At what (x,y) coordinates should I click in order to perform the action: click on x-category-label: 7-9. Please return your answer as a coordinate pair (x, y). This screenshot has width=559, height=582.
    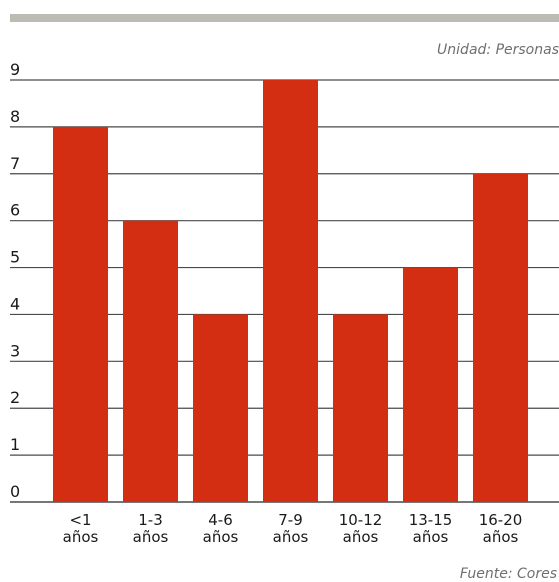
    Looking at the image, I should click on (290, 520).